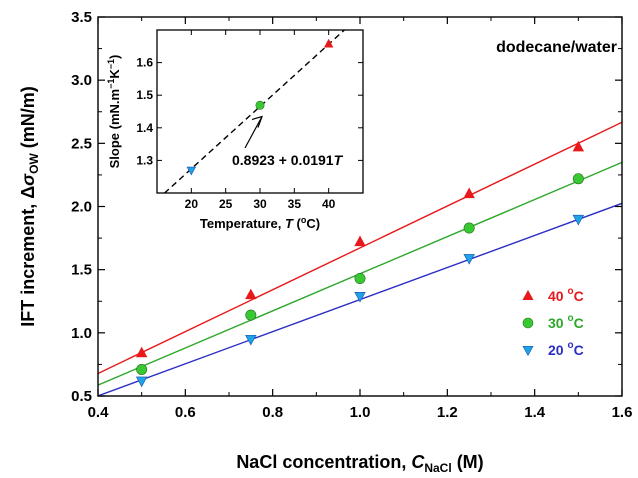  I want to click on x-axis-title: NaCl concentration, CNaCl (M), so click(359, 462).